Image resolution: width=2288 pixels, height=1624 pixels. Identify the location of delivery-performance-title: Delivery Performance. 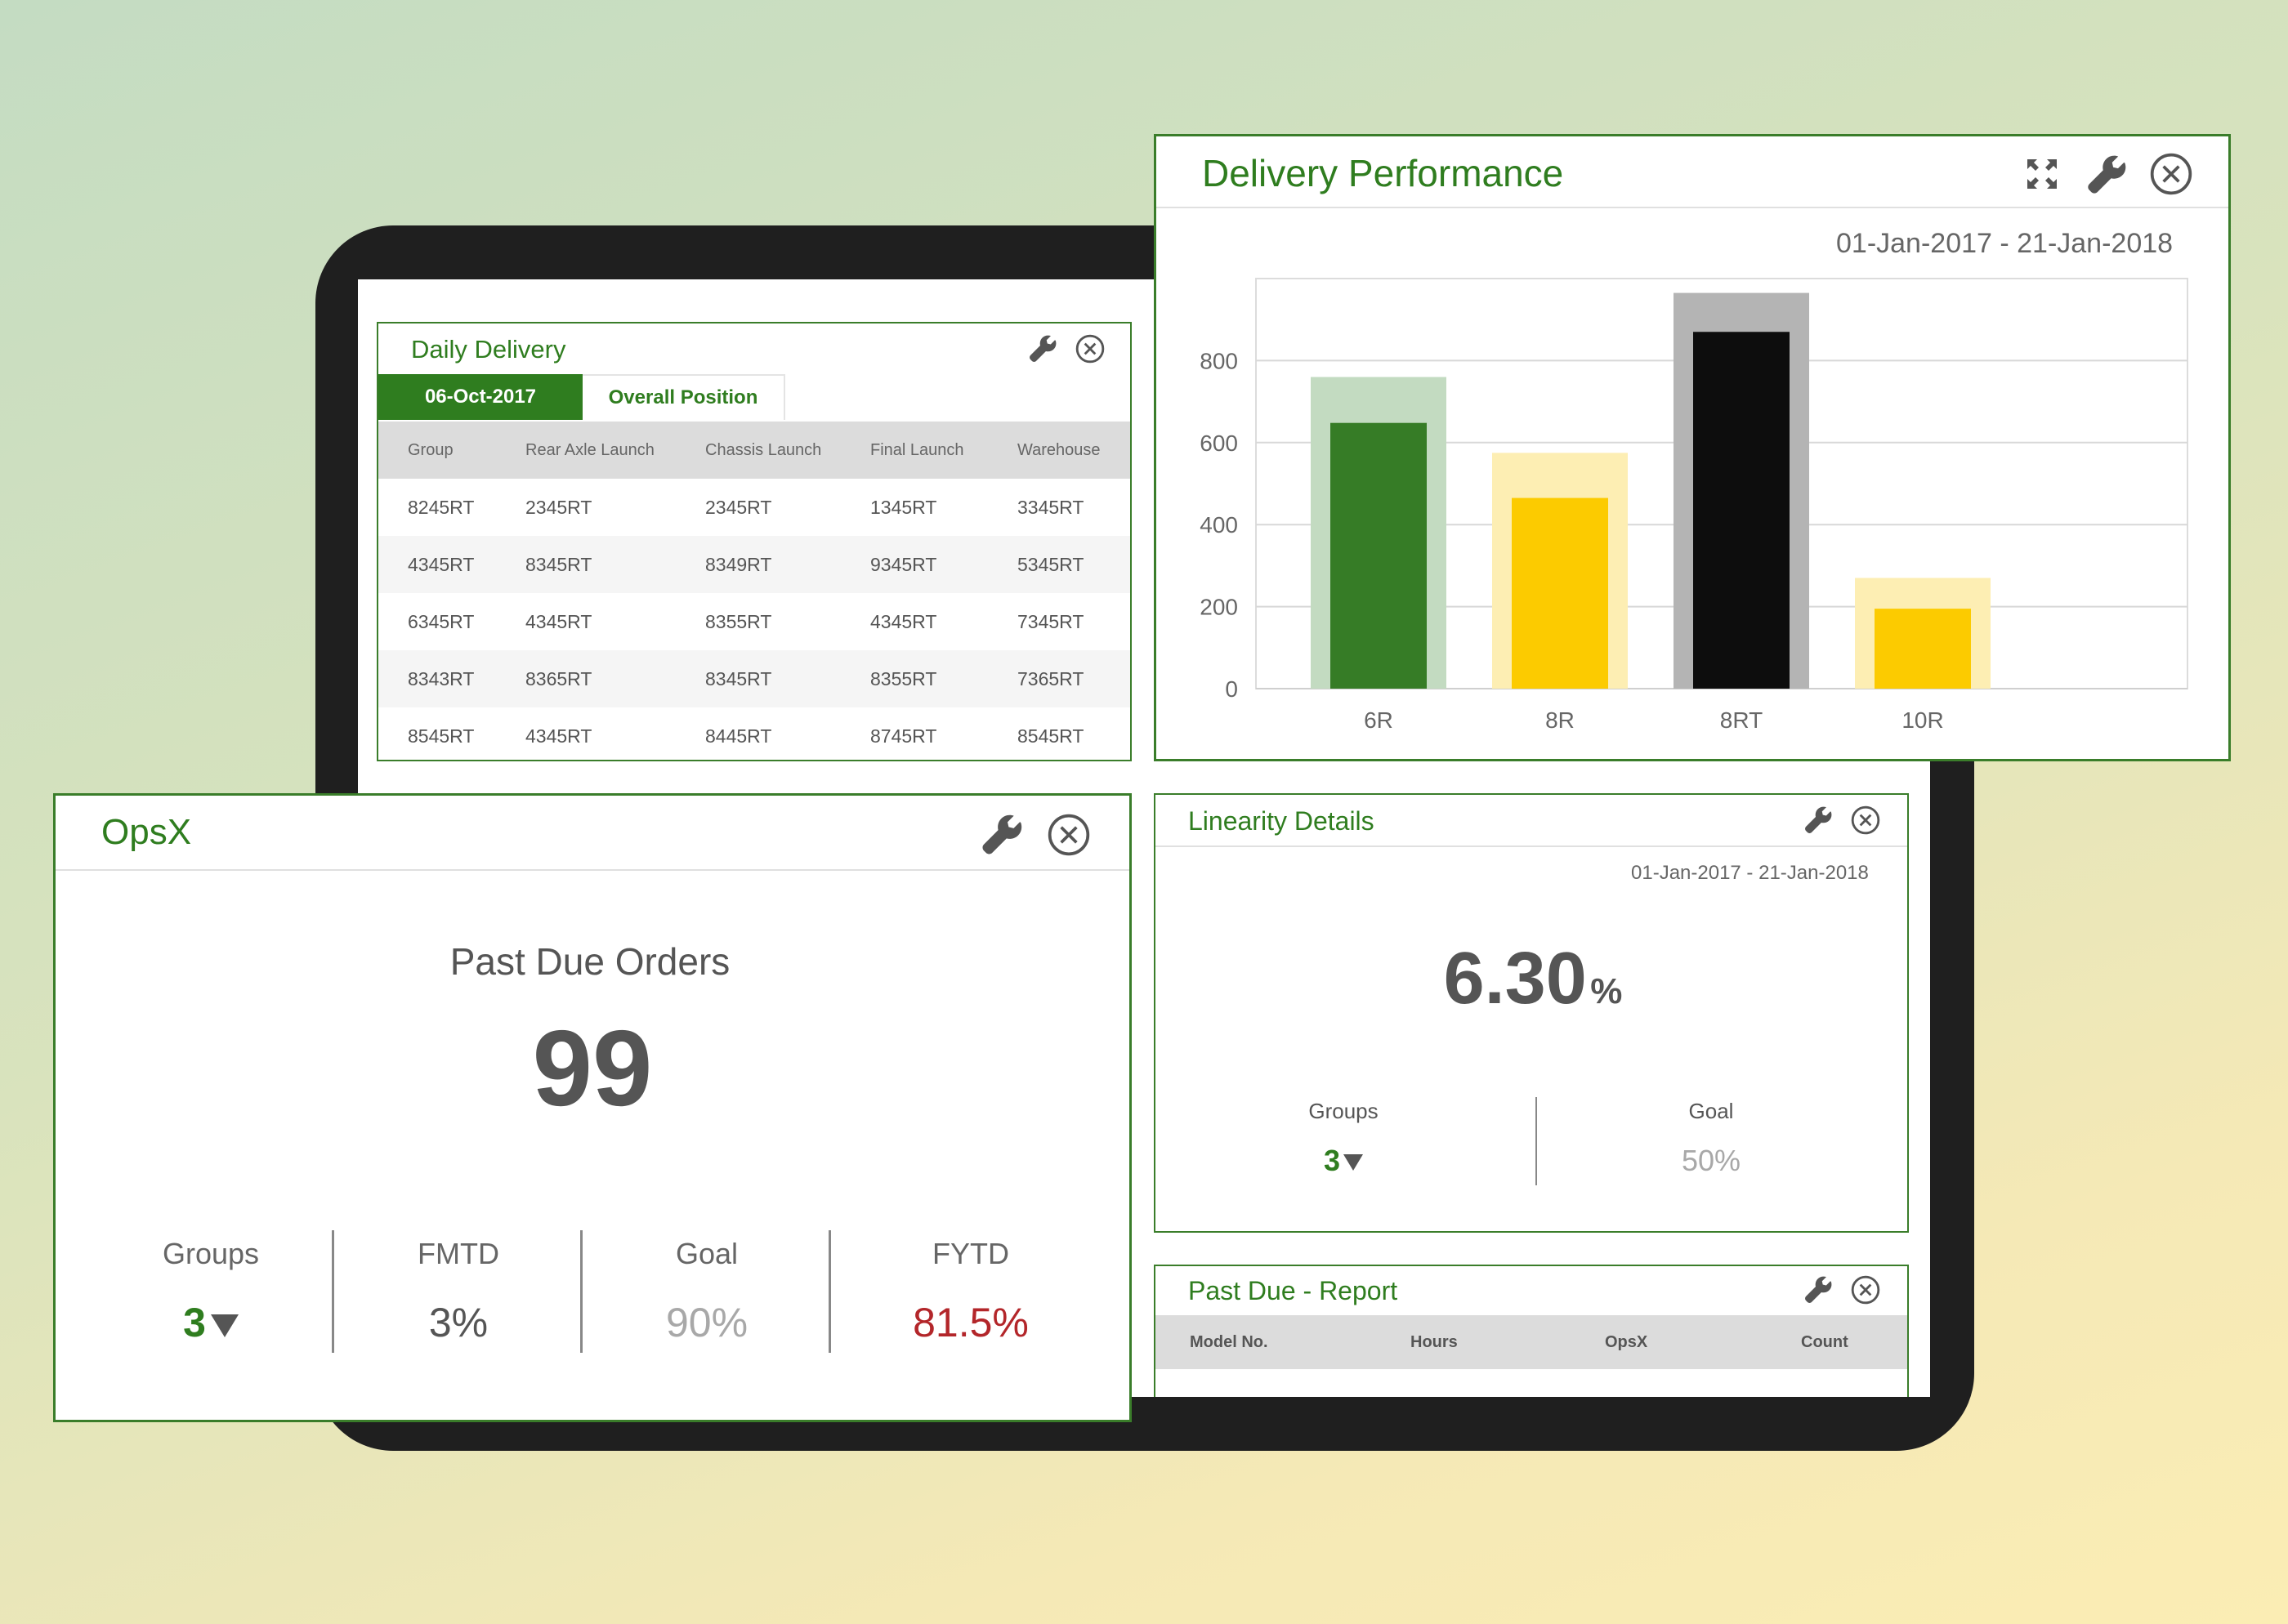
(1383, 173).